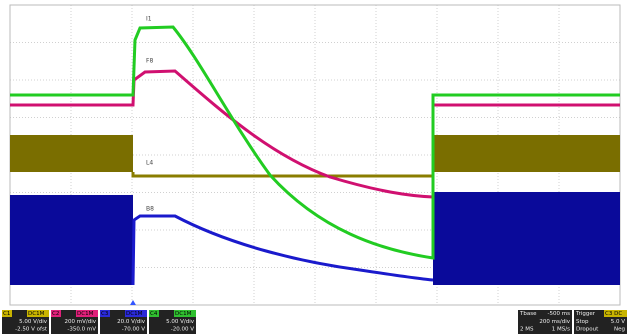  Describe the element at coordinates (561, 330) in the screenshot. I see `timebase-rate: 1 MS/s` at that location.